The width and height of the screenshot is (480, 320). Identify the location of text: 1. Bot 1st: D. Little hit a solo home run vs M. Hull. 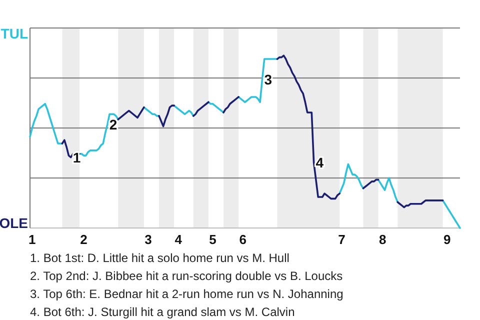
(160, 258).